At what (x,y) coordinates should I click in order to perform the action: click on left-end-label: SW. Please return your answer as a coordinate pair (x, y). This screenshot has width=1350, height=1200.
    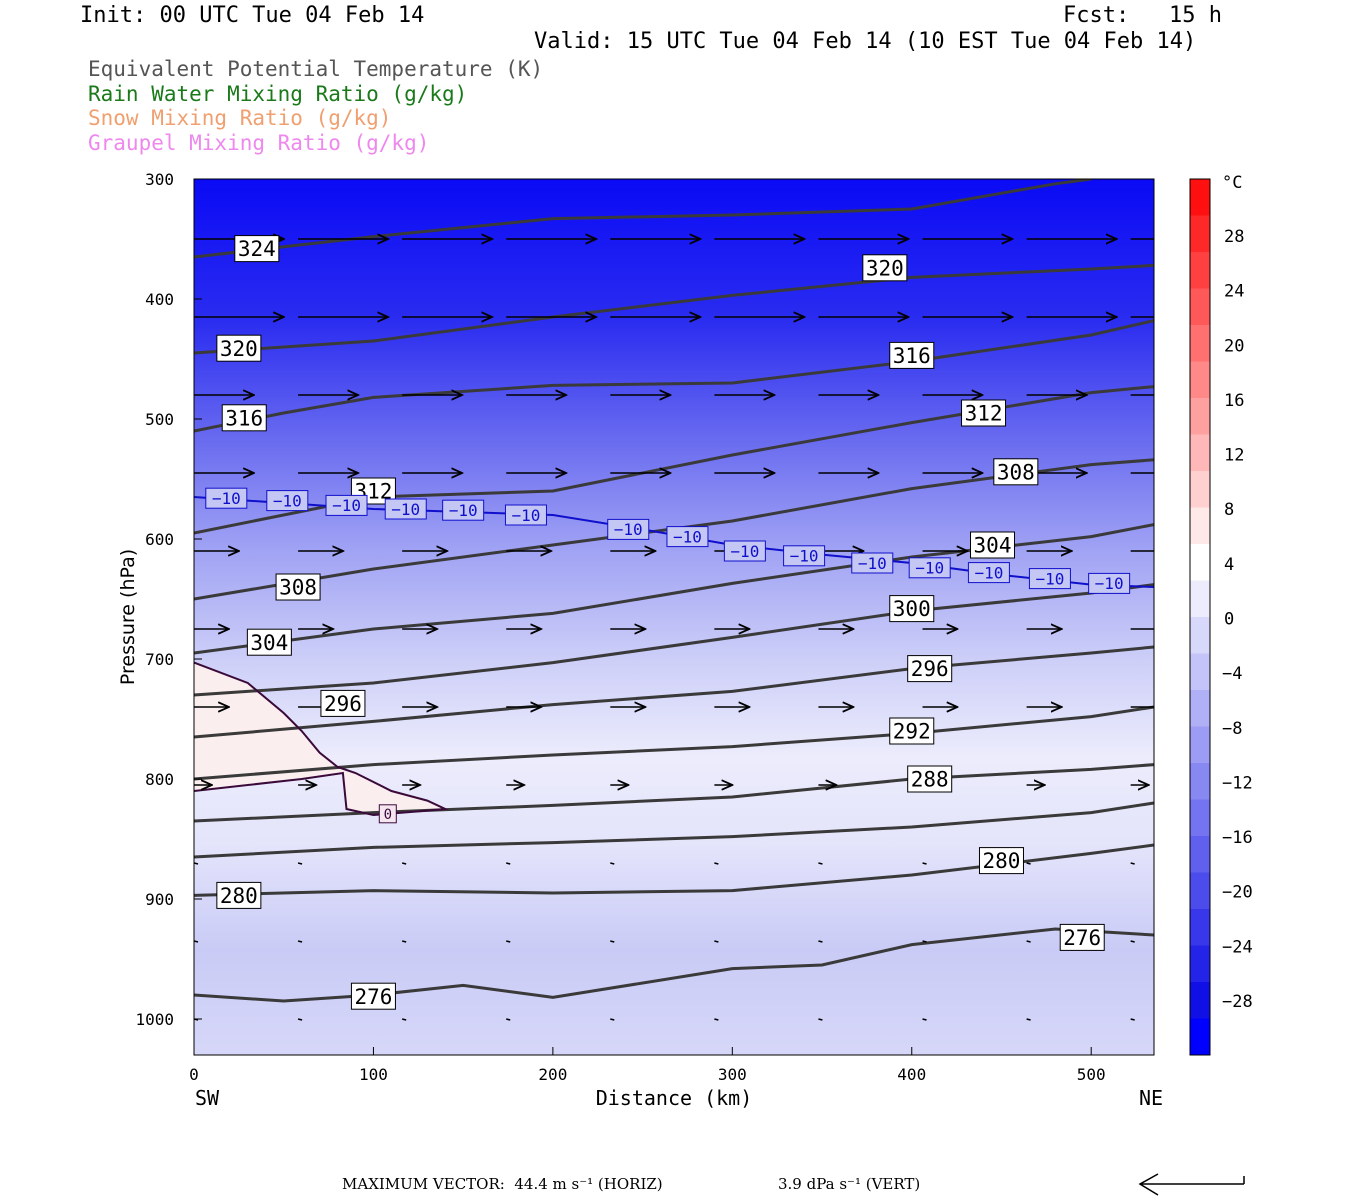
    Looking at the image, I should click on (207, 1098).